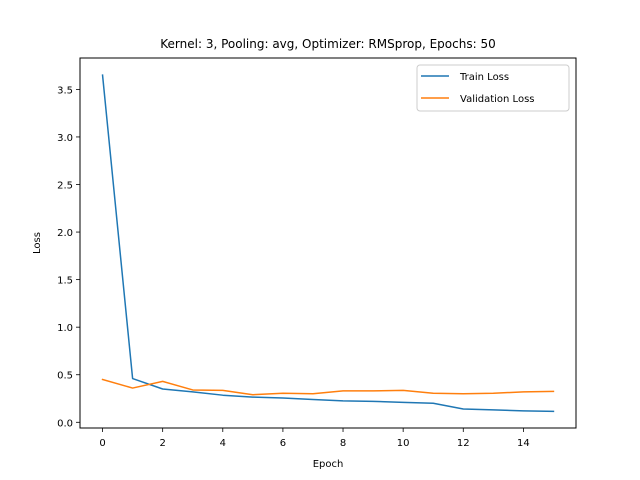  What do you see at coordinates (162, 443) in the screenshot?
I see `x-tick-label: 2` at bounding box center [162, 443].